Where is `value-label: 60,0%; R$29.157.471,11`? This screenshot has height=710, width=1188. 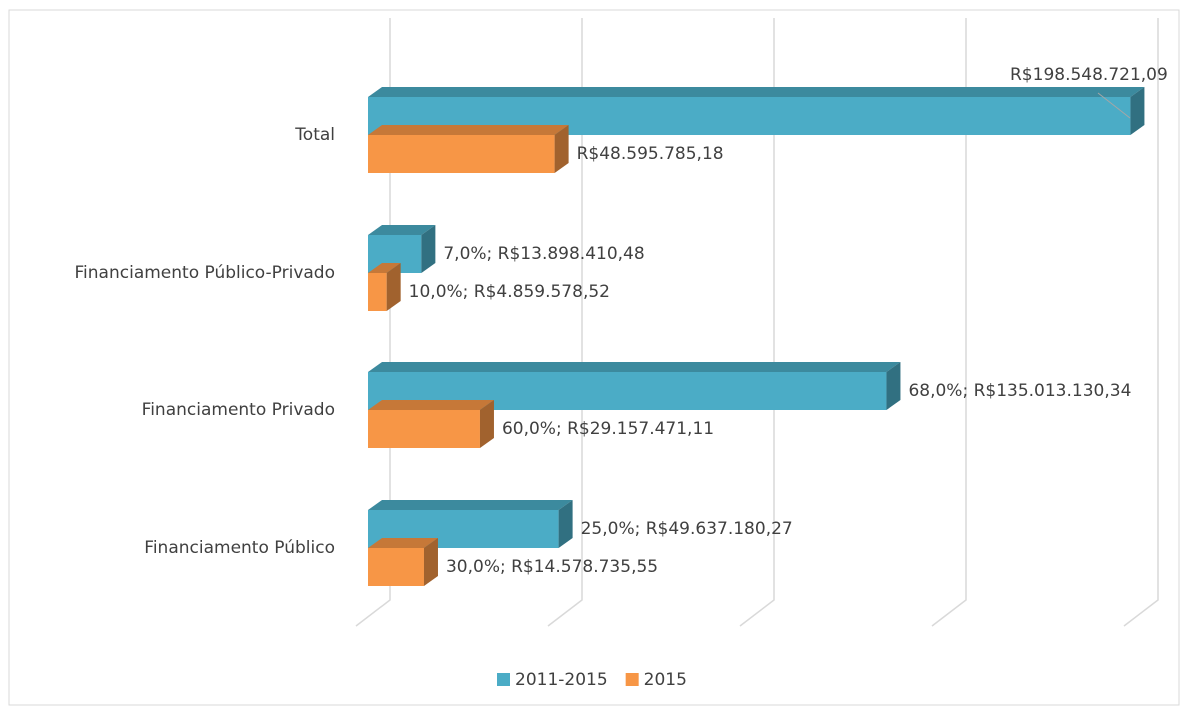
value-label: 60,0%; R$29.157.471,11 is located at coordinates (608, 429).